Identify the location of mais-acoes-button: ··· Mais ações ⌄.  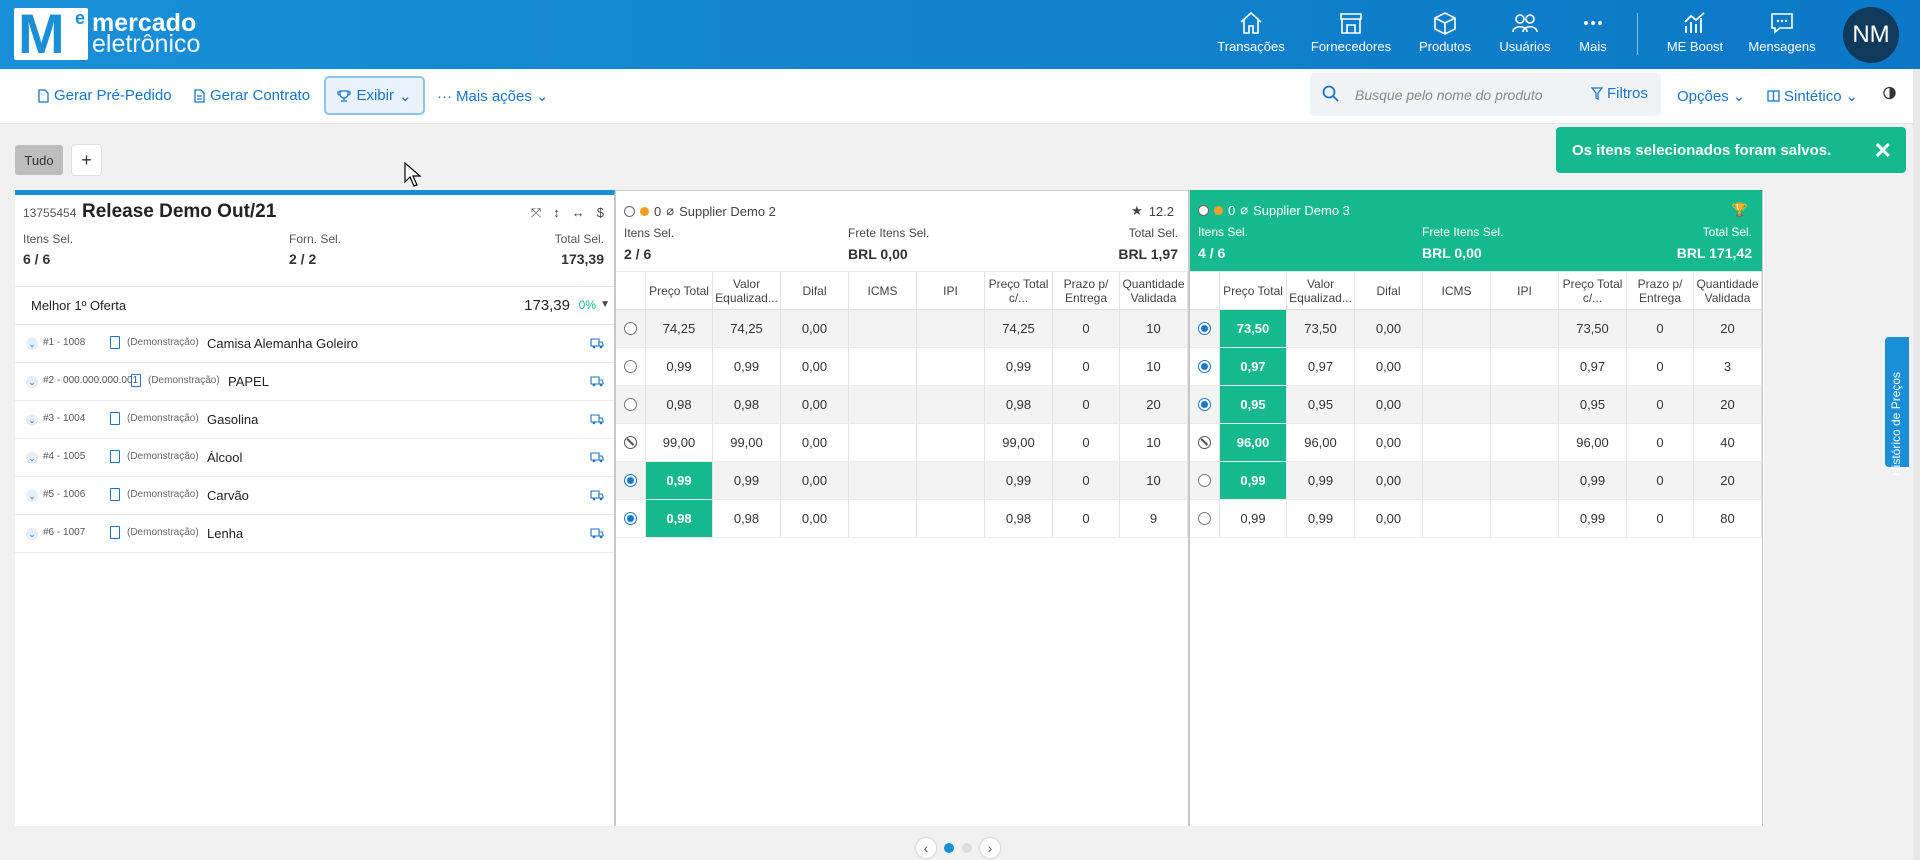
(492, 96).